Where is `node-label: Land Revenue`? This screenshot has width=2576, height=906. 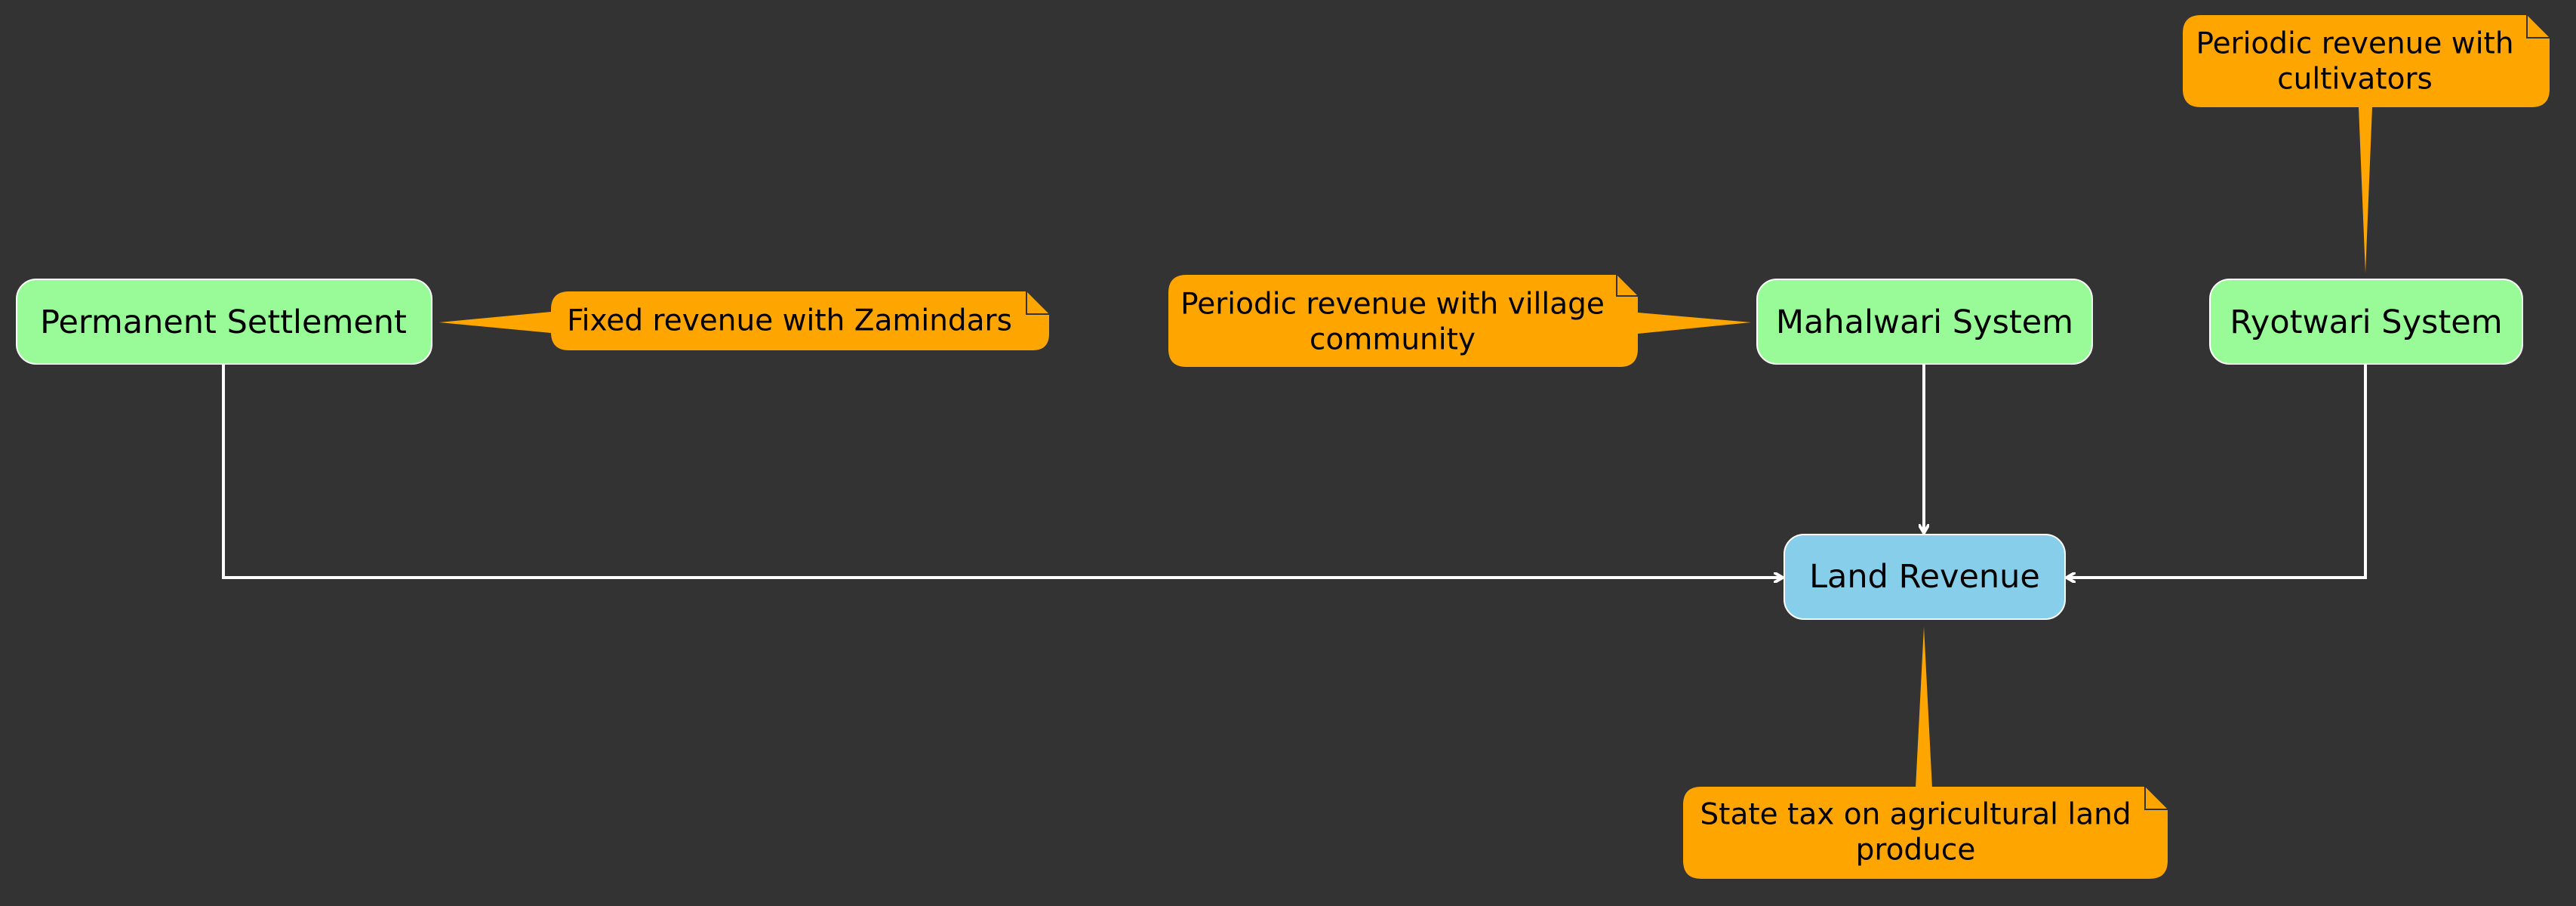
node-label: Land Revenue is located at coordinates (1924, 577).